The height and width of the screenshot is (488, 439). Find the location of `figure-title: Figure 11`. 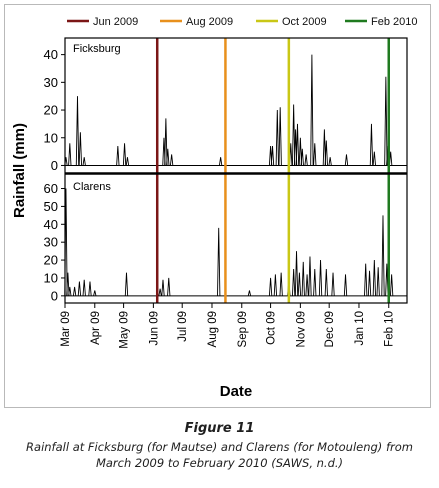

figure-title: Figure 11 is located at coordinates (219, 428).